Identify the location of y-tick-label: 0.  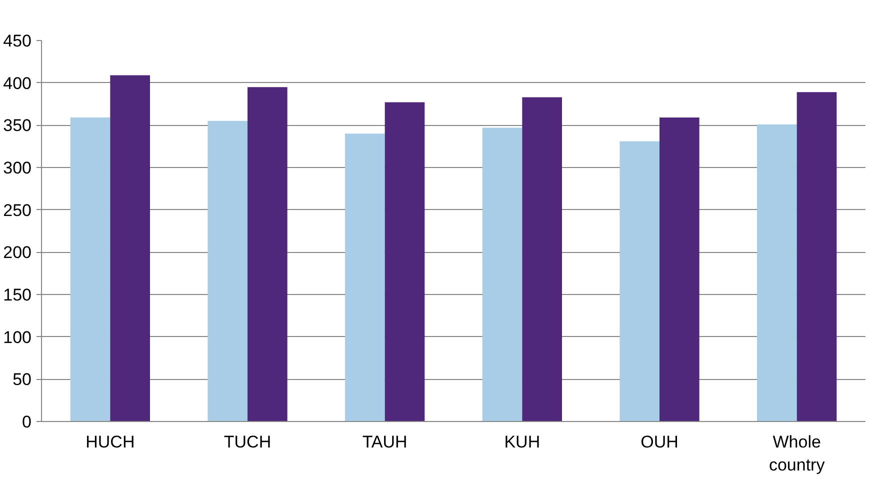
(27, 422).